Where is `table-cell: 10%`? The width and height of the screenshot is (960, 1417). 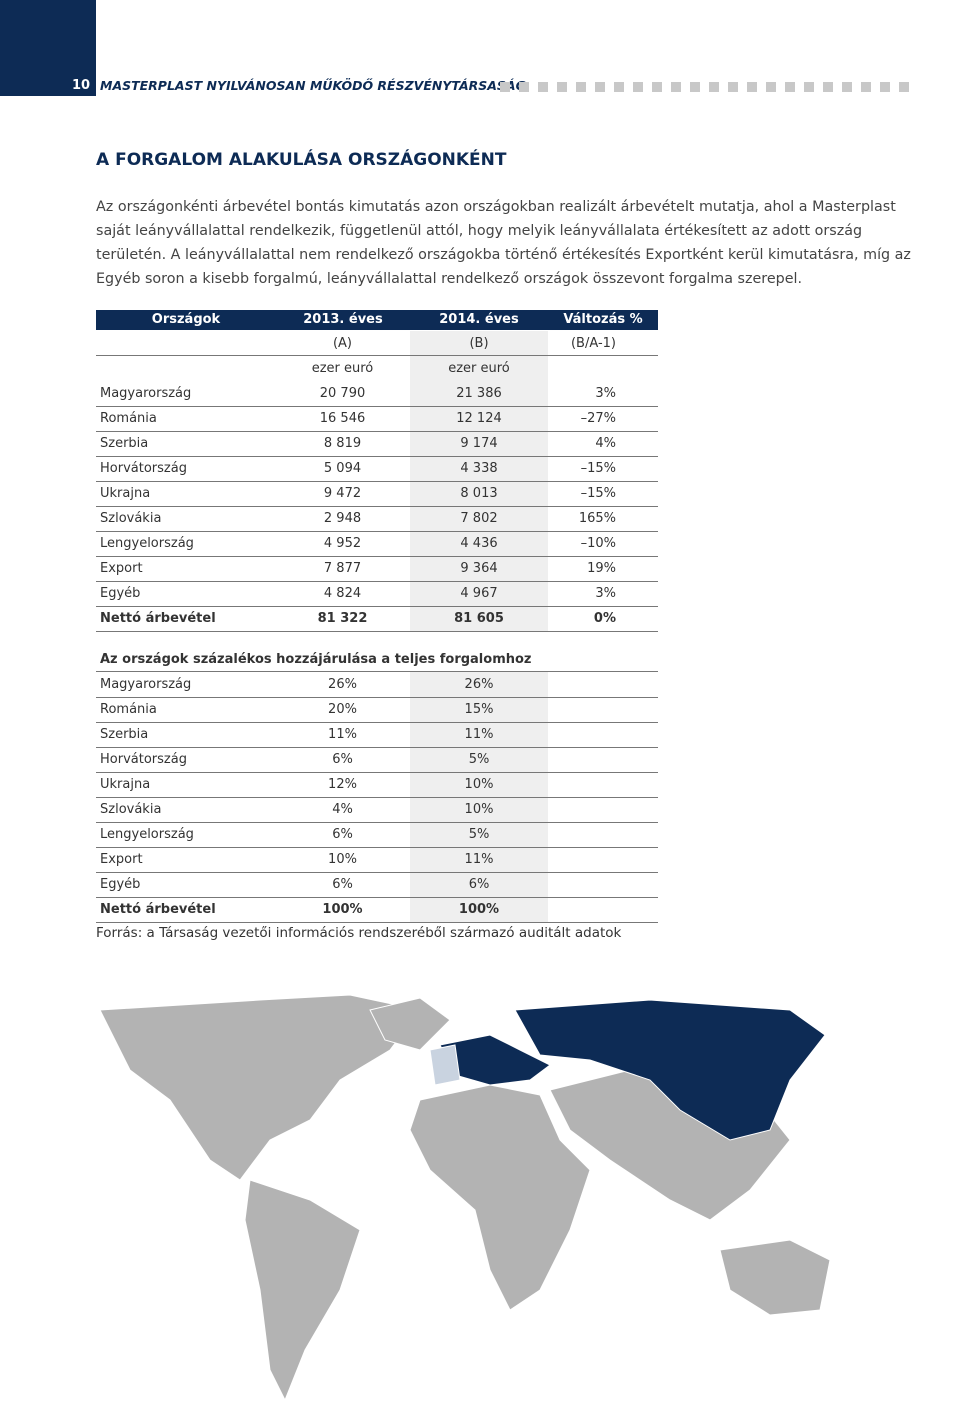
table-cell: 10% is located at coordinates (342, 859).